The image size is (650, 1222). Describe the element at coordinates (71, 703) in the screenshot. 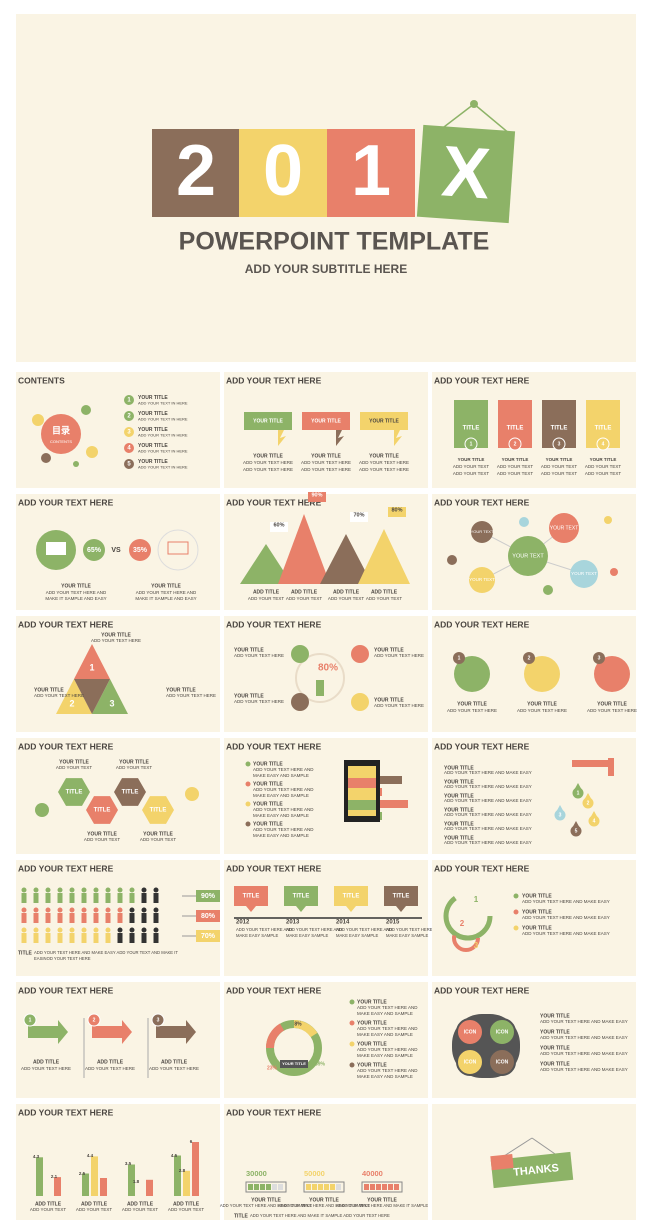

I see `slide-label: 2` at that location.